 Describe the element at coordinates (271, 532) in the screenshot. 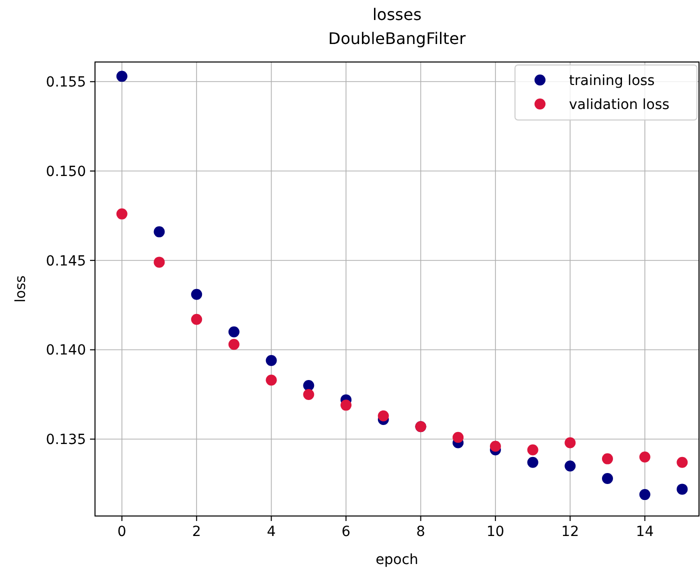

I see `x-tick-label: 4` at that location.